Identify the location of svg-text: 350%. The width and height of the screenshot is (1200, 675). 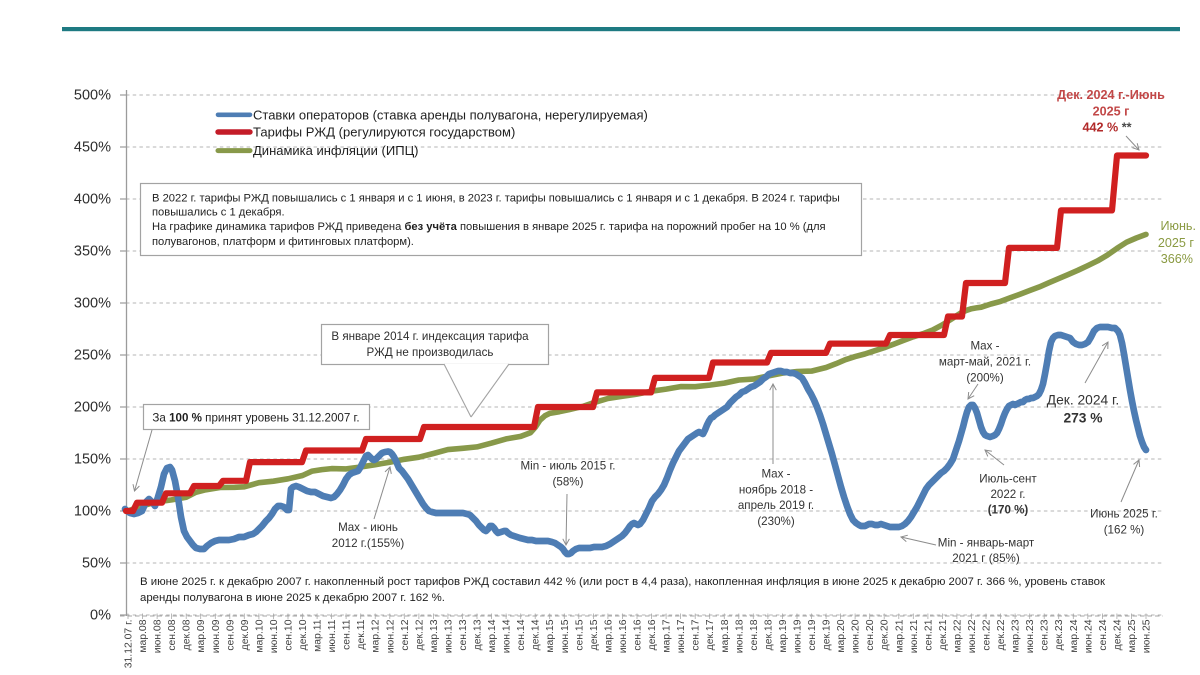
(92, 252).